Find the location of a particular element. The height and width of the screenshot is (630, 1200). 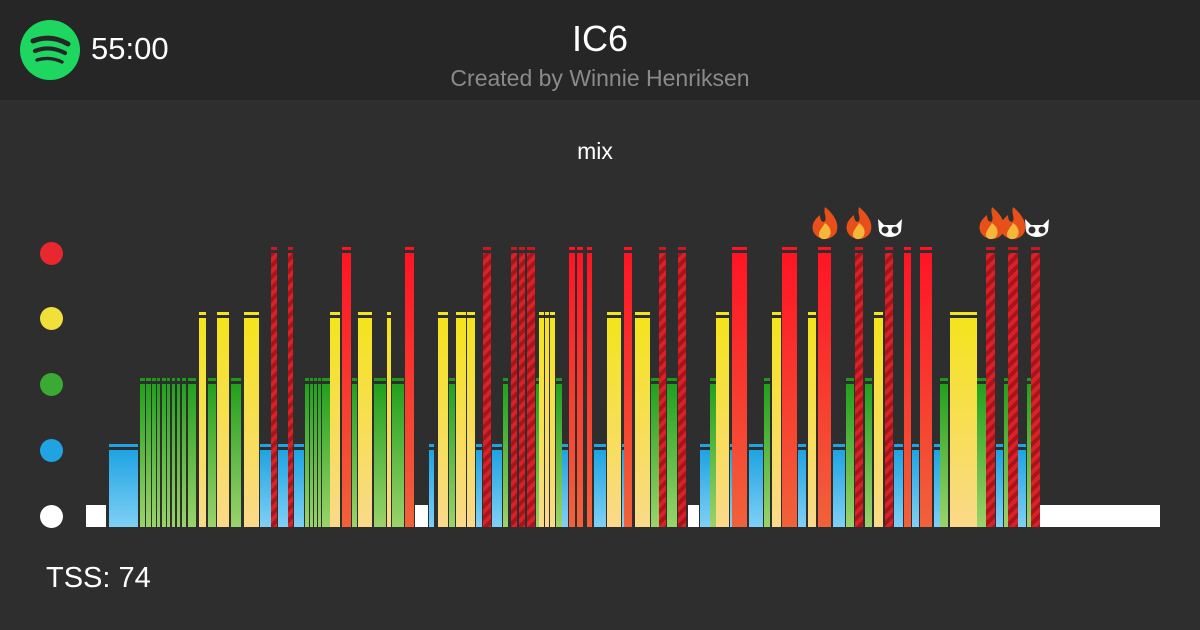

workout-author: Created by Winnie Henriksen is located at coordinates (600, 78).